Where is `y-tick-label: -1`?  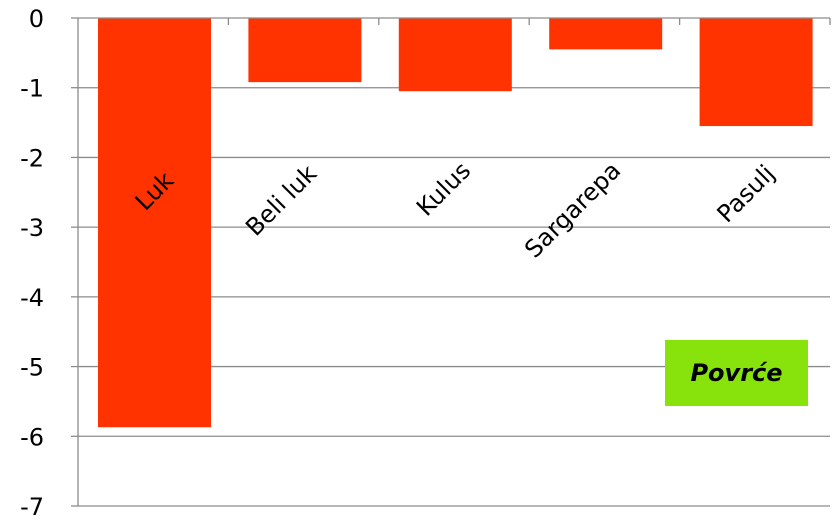
y-tick-label: -1 is located at coordinates (32, 89).